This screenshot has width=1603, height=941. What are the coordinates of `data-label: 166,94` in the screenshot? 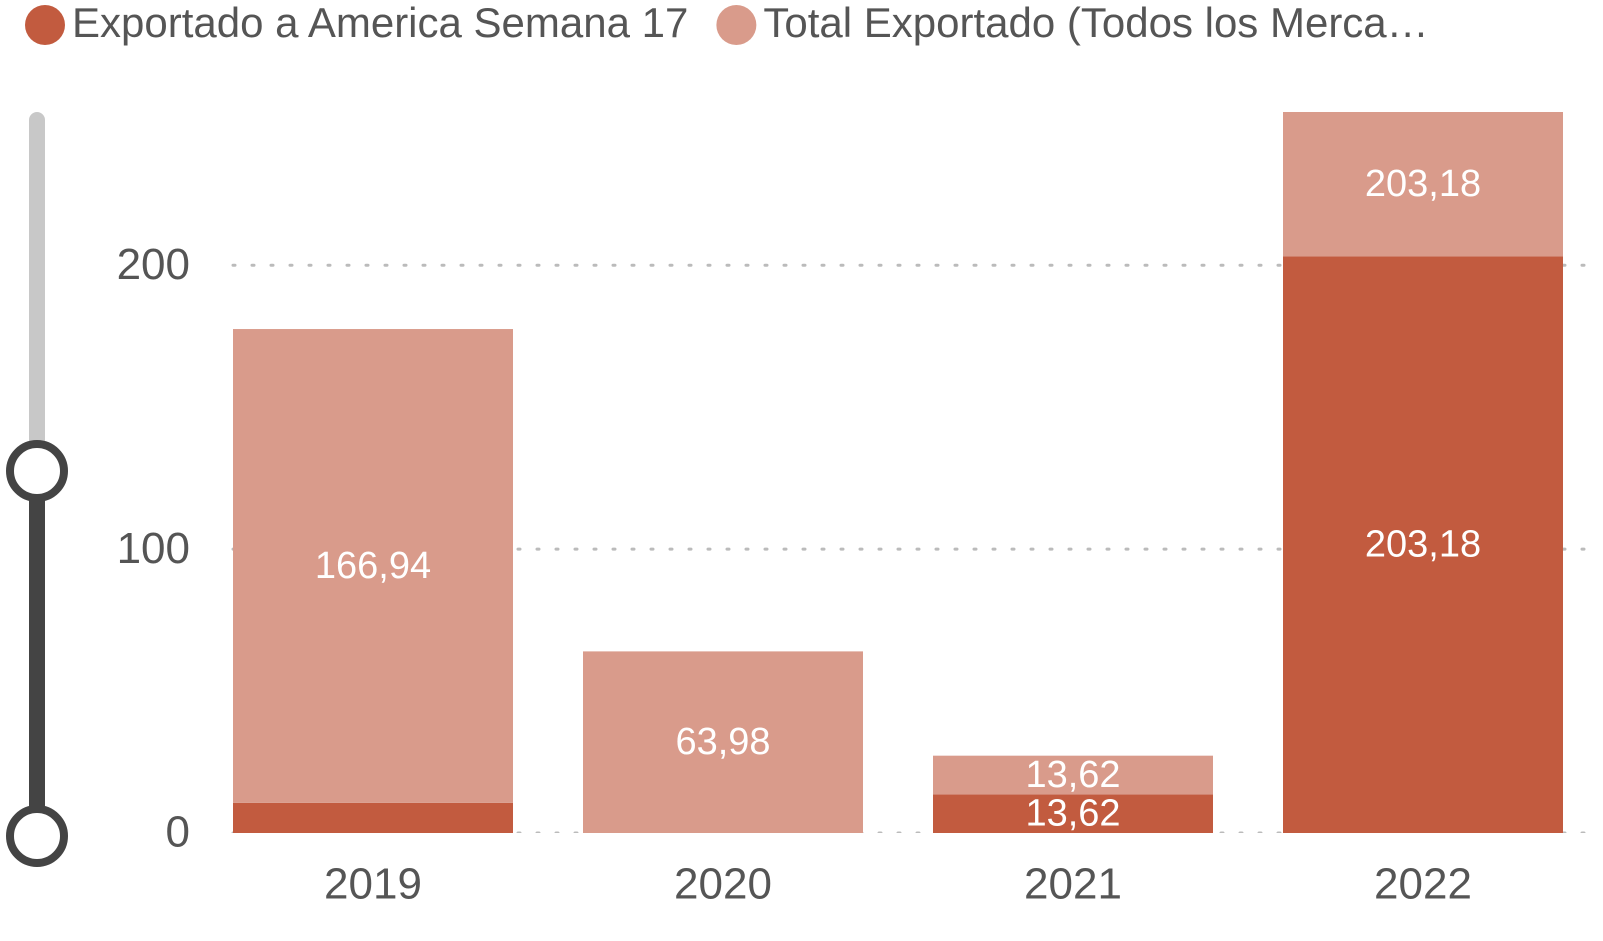 It's located at (373, 566).